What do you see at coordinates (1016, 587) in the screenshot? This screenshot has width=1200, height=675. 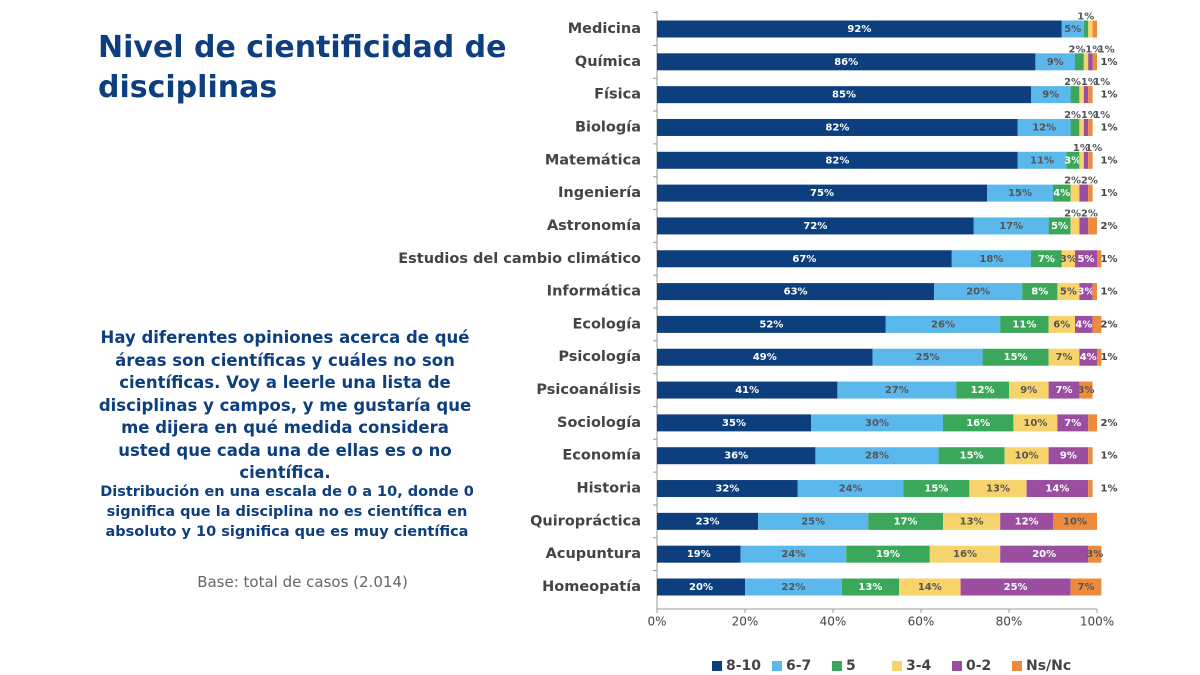 I see `data-label: 25%` at bounding box center [1016, 587].